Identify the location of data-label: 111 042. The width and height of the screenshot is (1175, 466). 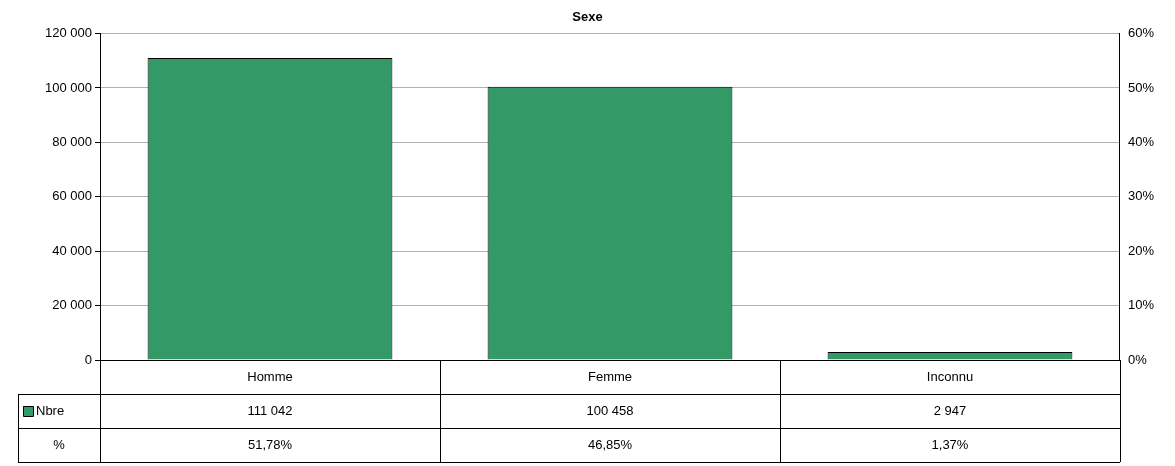
(270, 410).